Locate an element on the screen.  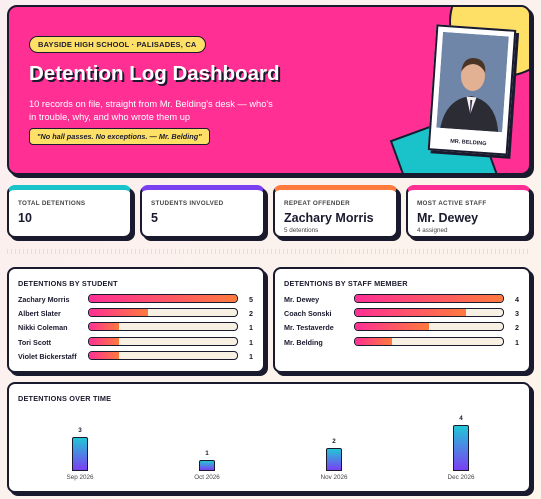
x-label: Oct 2026 is located at coordinates (207, 477).